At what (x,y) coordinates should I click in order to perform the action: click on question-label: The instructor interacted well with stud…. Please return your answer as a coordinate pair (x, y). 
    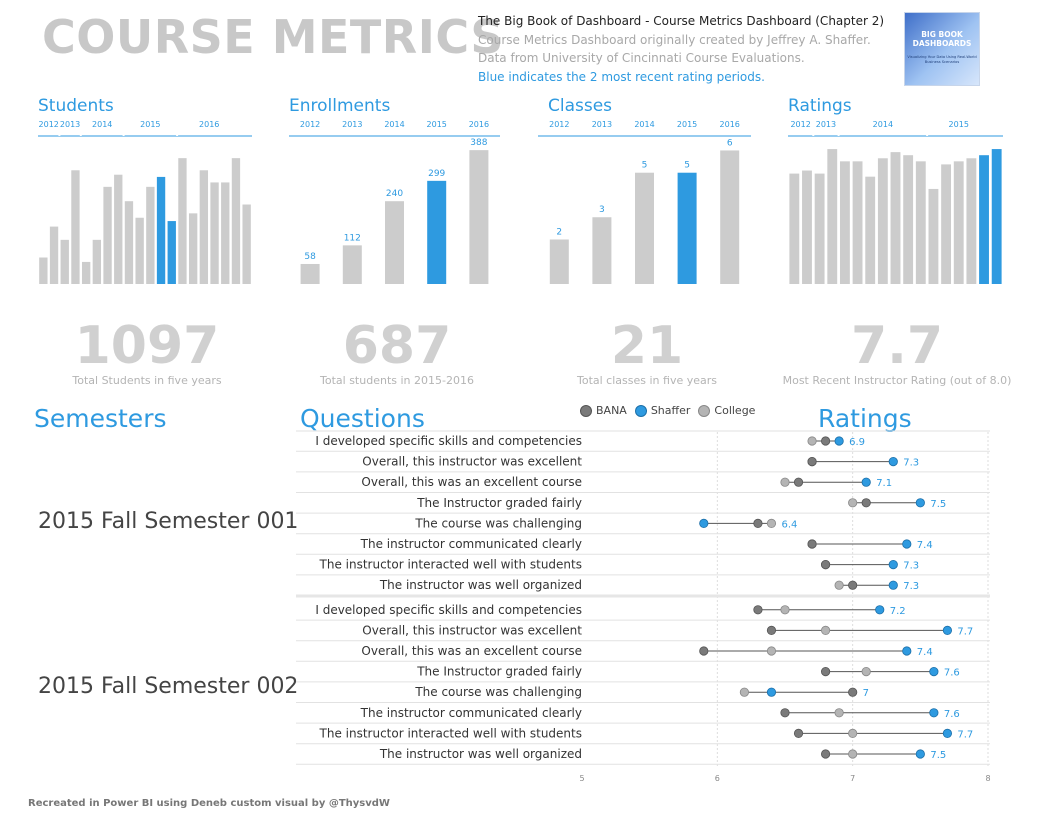
    Looking at the image, I should click on (450, 733).